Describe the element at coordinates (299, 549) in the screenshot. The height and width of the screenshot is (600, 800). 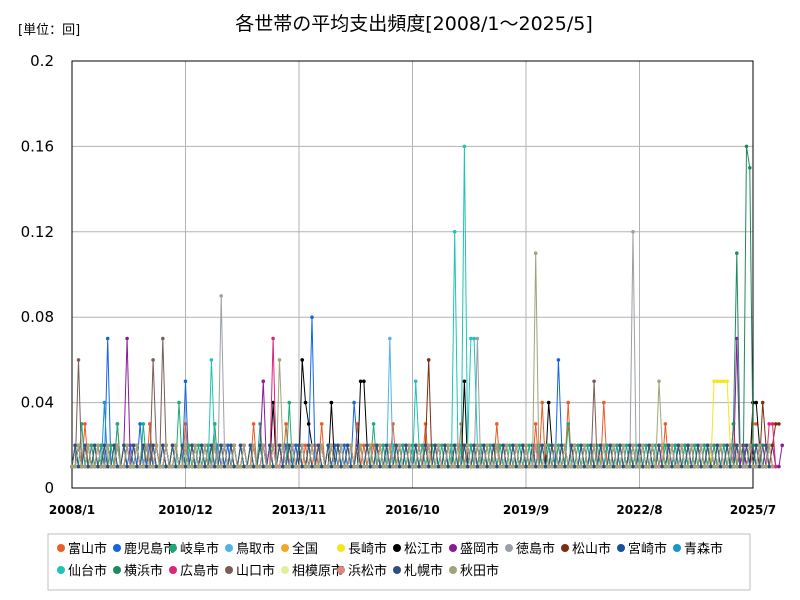
I see `legend-item: 全国` at that location.